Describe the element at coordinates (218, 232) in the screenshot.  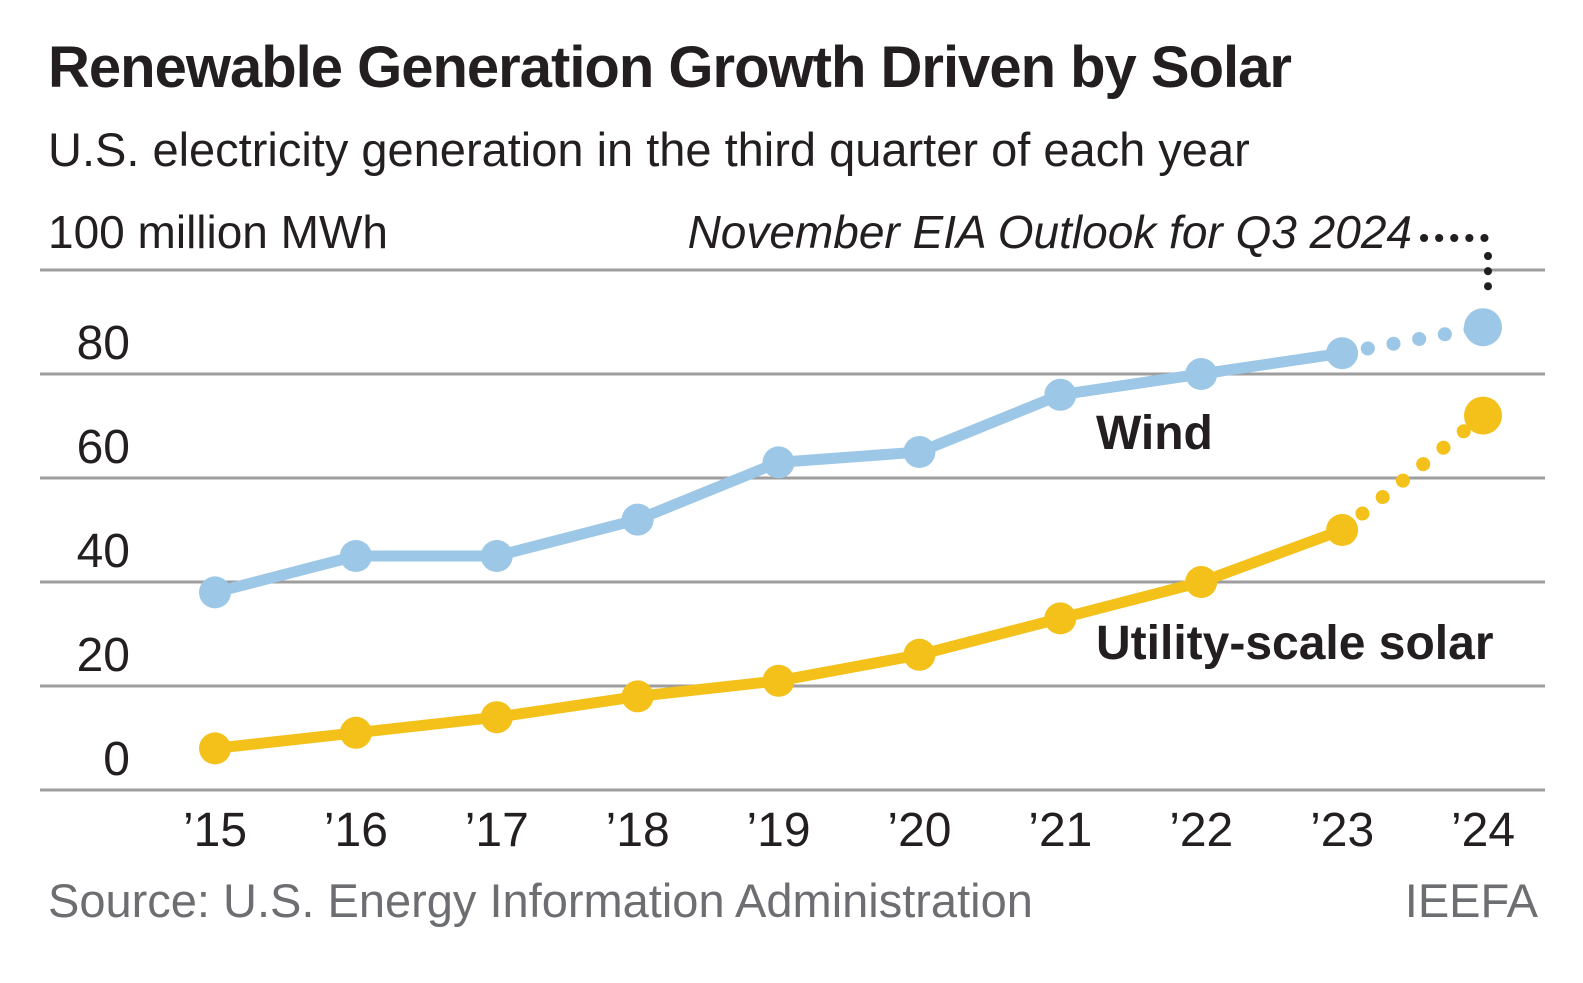
I see `y-axis-unit-label: 100 million MWh` at that location.